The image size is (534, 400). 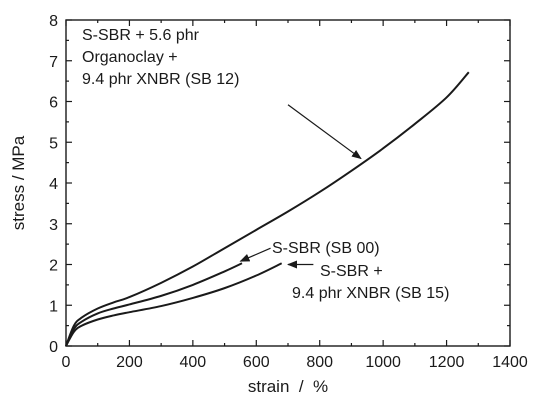 I want to click on y-axis-title: stress / MPa, so click(x=18, y=182).